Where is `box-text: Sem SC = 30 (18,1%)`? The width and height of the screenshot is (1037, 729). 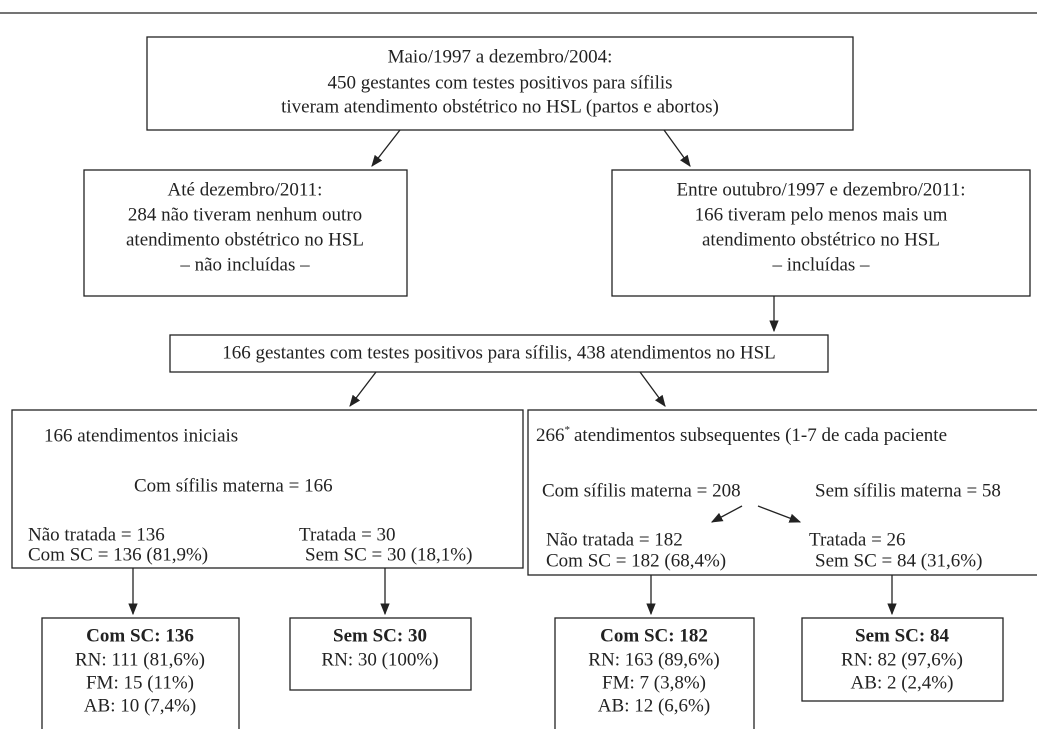 box-text: Sem SC = 30 (18,1%) is located at coordinates (388, 554).